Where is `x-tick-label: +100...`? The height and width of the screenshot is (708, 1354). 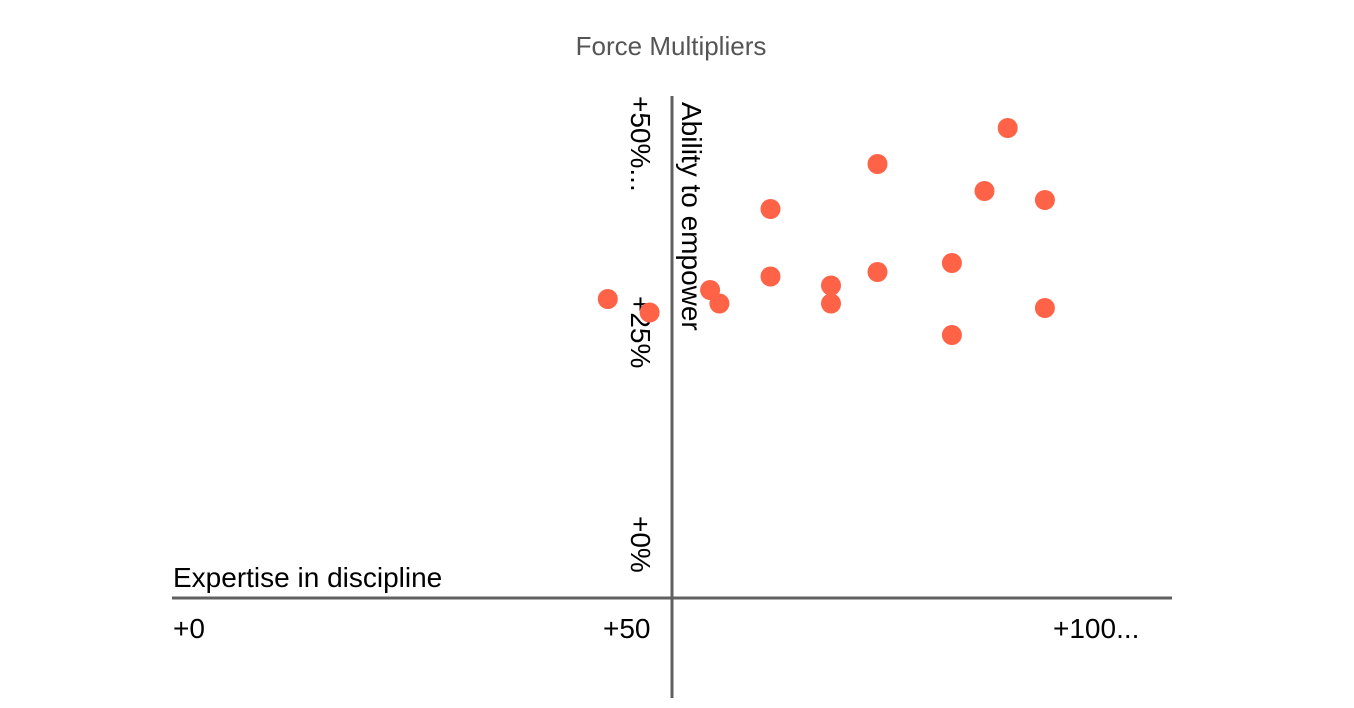 x-tick-label: +100... is located at coordinates (1096, 628).